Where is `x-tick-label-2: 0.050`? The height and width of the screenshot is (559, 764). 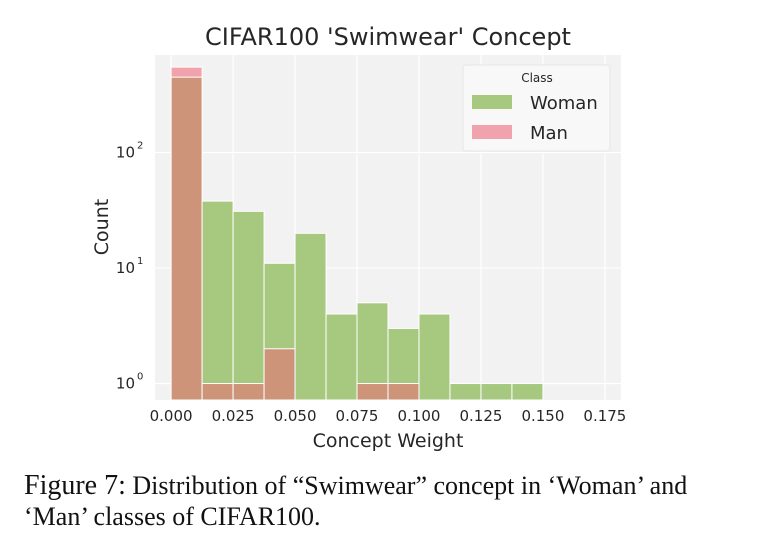 x-tick-label-2: 0.050 is located at coordinates (295, 416).